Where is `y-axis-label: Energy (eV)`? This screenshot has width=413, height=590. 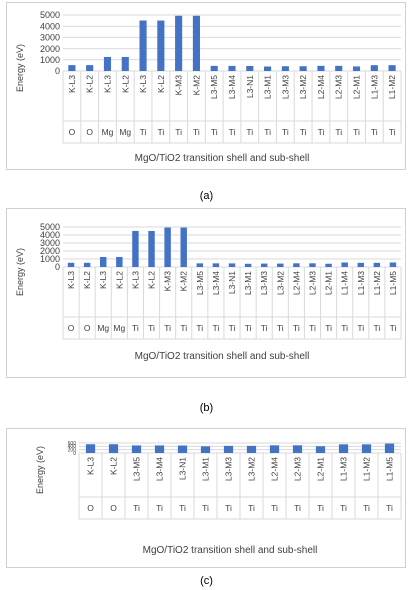 y-axis-label: Energy (eV) is located at coordinates (20, 68).